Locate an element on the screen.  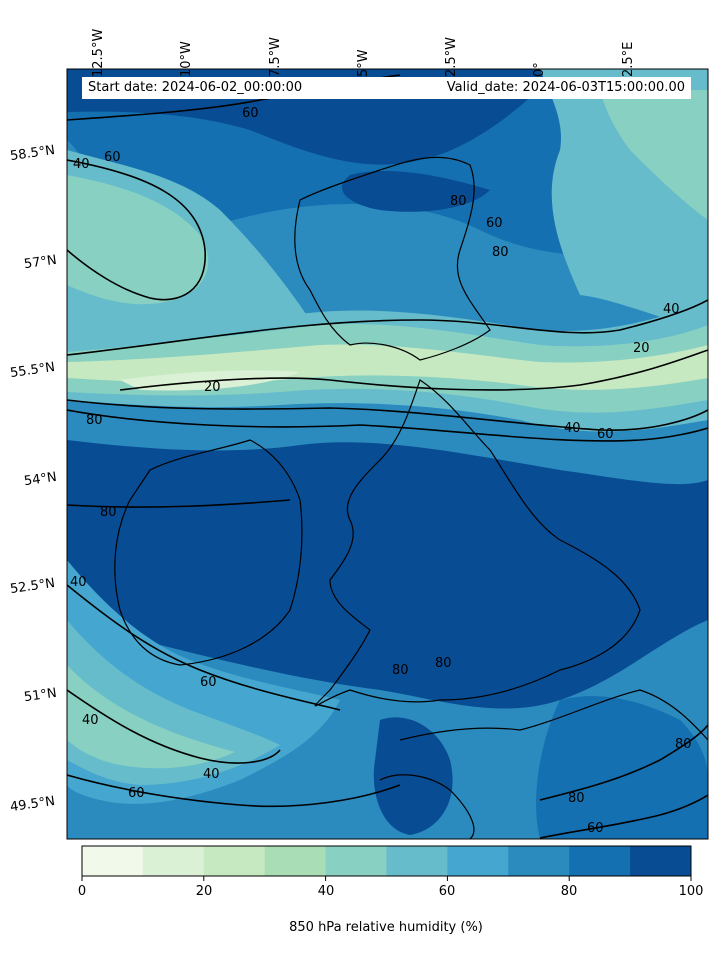
longitude-label: 5°W is located at coordinates (363, 63).